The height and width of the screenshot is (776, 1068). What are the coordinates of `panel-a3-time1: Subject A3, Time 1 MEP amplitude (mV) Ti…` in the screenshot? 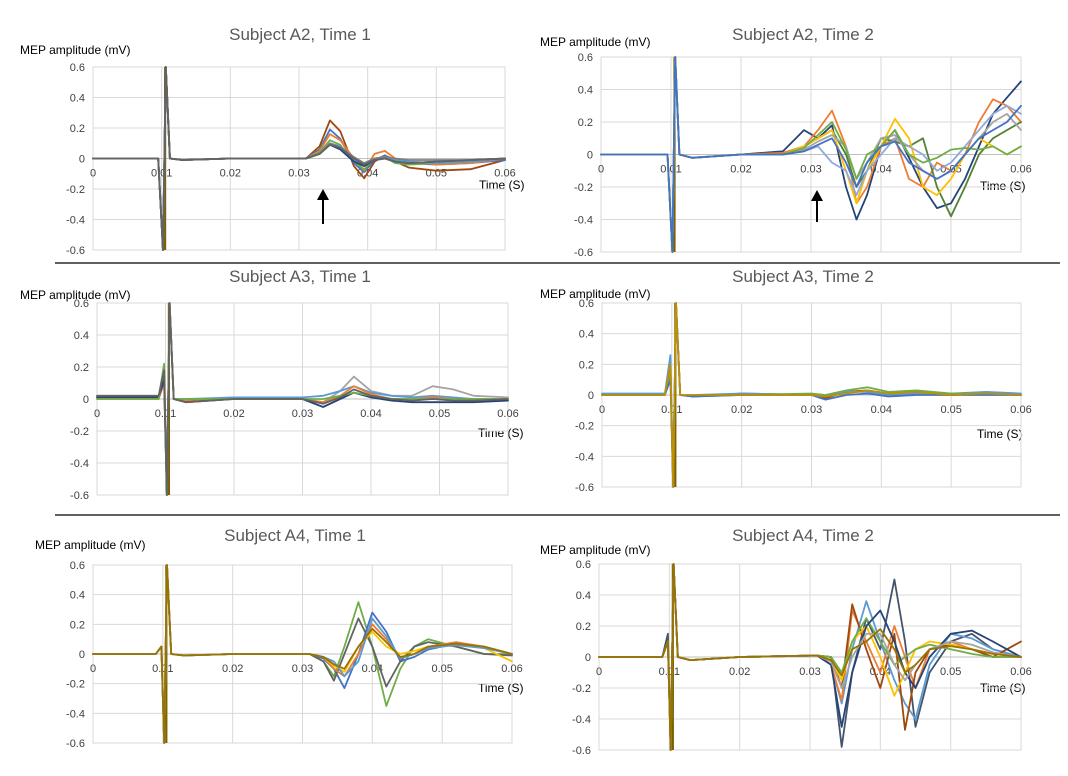 It's located at (272, 384).